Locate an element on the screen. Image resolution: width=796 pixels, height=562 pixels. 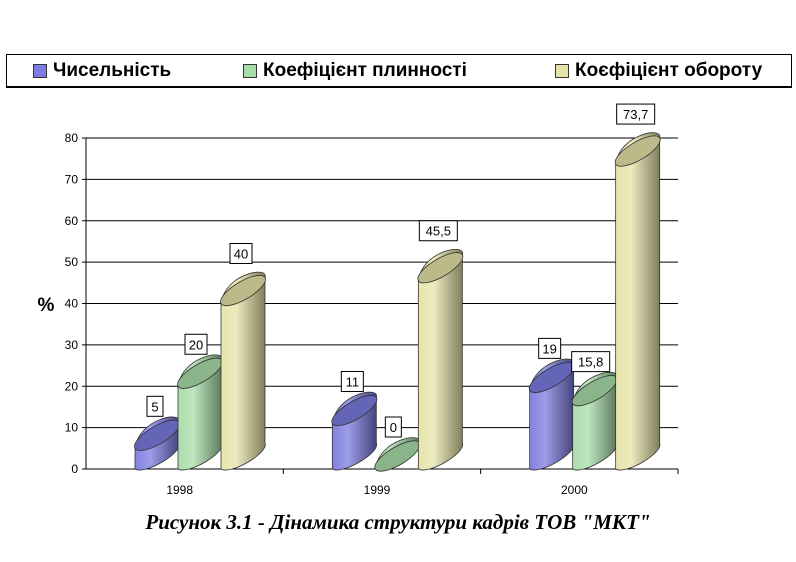
data-label-text: 45,5 is located at coordinates (438, 231).